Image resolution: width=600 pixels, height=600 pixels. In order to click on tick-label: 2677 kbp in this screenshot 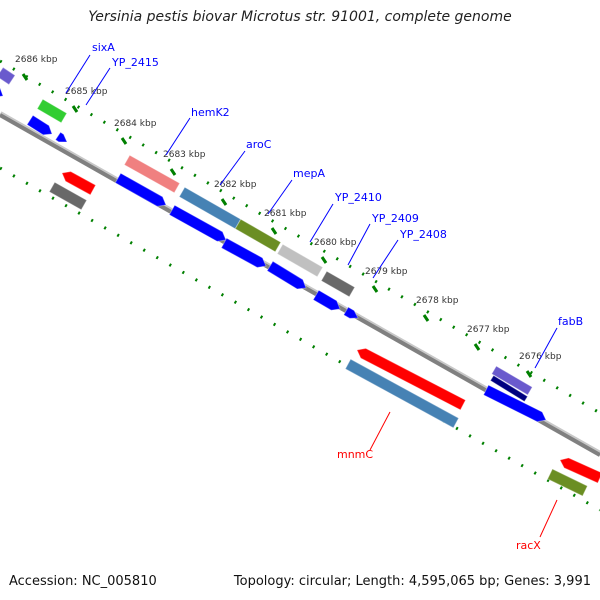, I will do `click(488, 330)`.